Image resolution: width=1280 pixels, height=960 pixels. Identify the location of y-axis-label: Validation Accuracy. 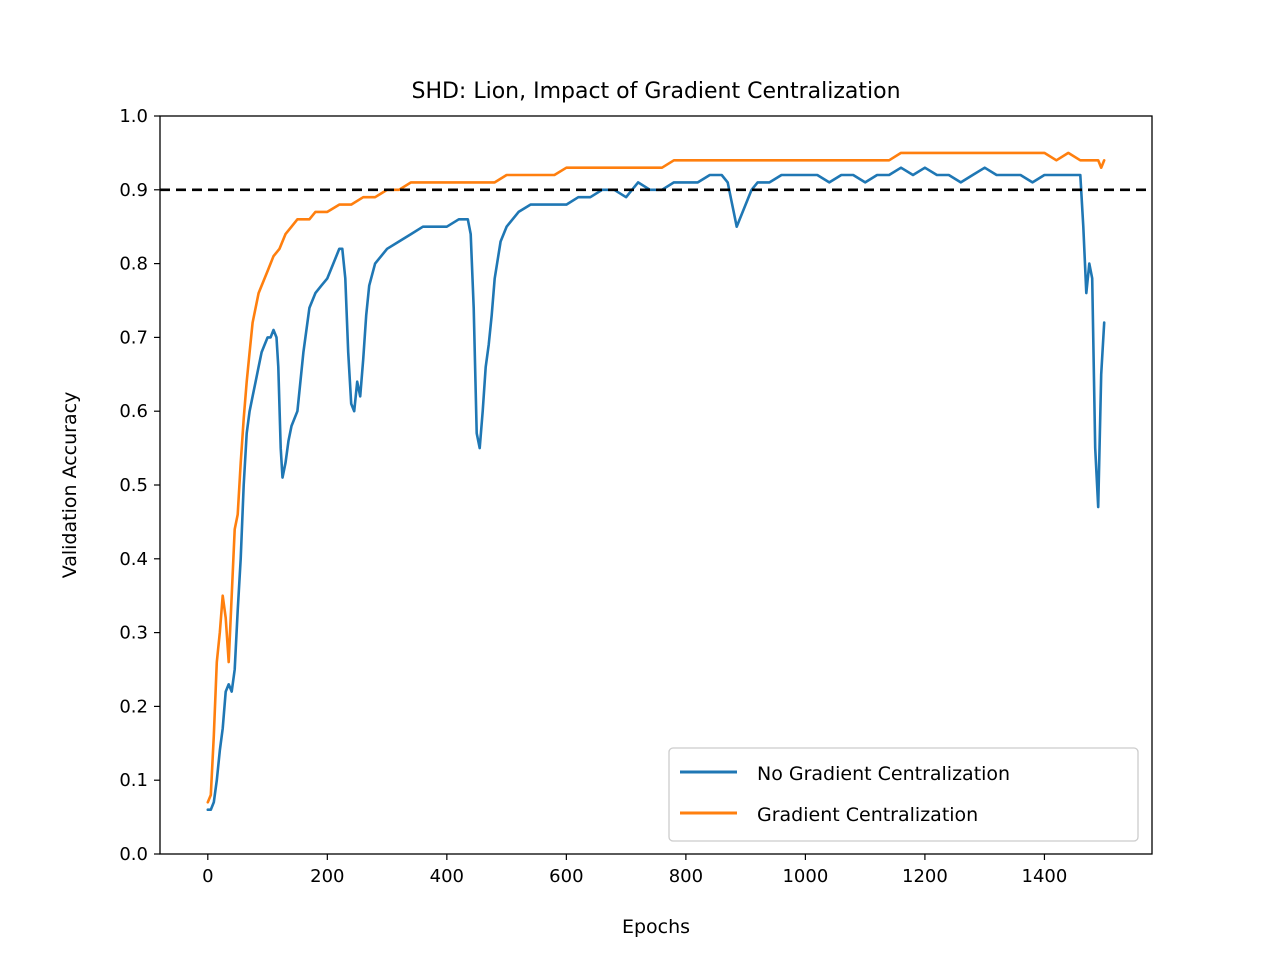
(70, 485).